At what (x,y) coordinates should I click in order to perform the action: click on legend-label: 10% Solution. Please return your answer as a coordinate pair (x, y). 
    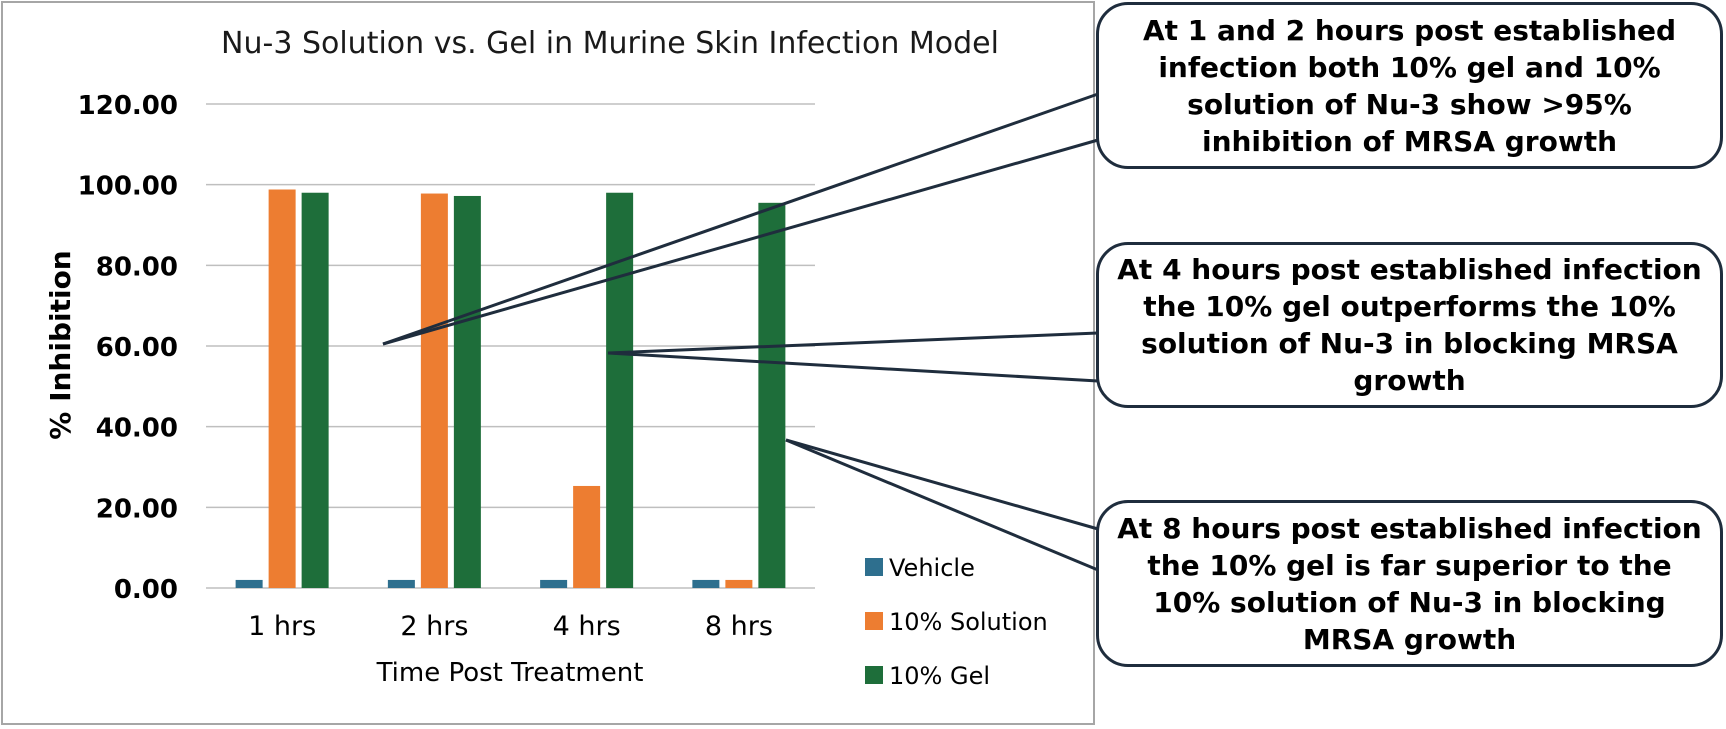
    Looking at the image, I should click on (968, 622).